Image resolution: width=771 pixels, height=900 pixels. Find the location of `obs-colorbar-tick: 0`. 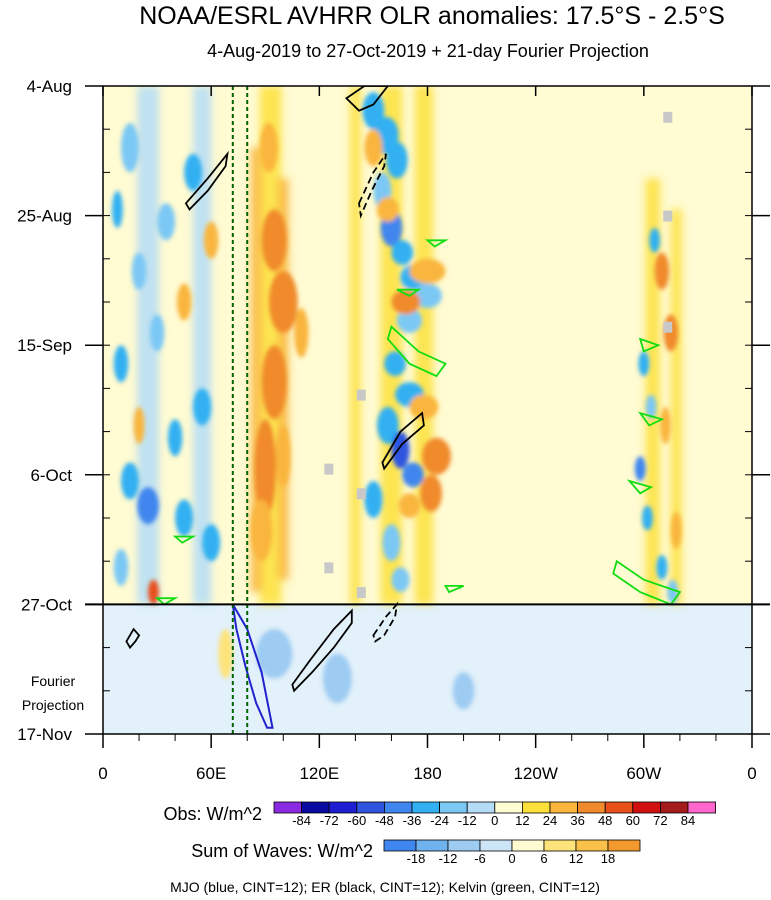

obs-colorbar-tick: 0 is located at coordinates (494, 820).